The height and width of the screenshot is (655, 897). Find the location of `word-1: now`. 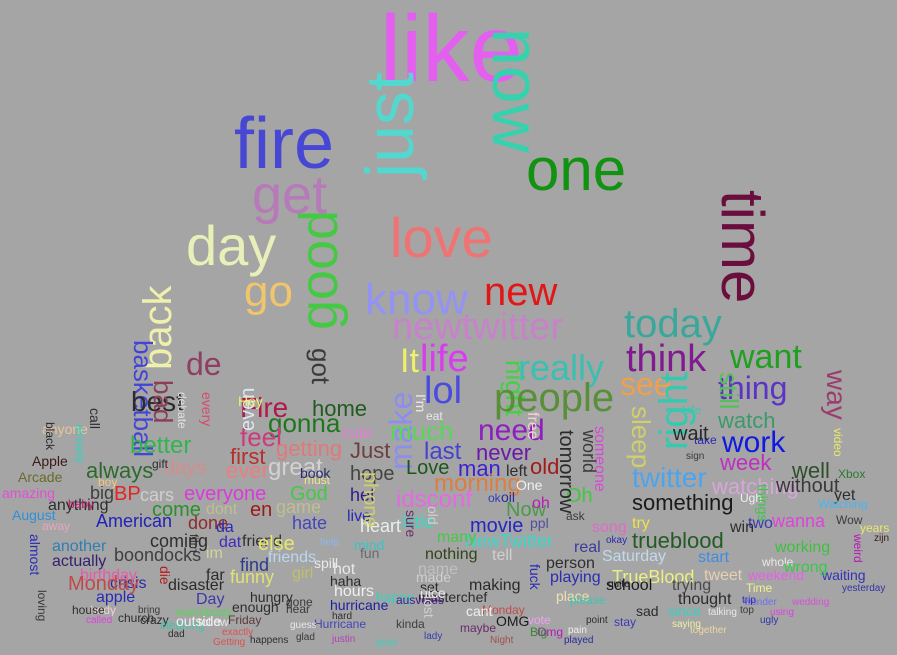

word-1: now is located at coordinates (516, 90).